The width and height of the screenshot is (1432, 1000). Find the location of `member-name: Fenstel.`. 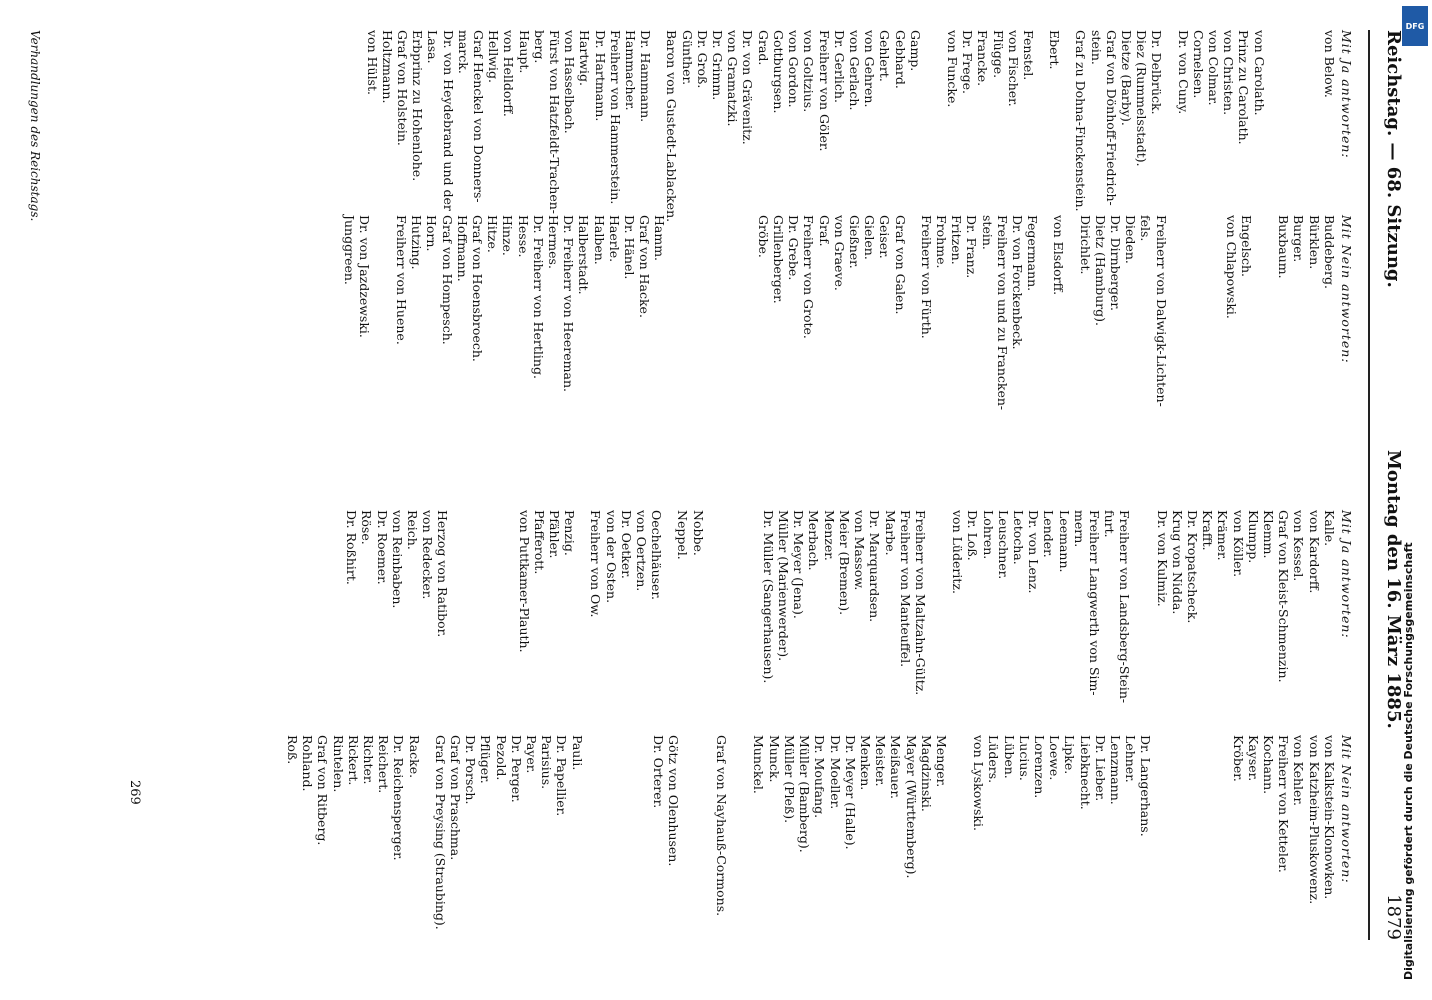

member-name: Fenstel. is located at coordinates (1028, 55).